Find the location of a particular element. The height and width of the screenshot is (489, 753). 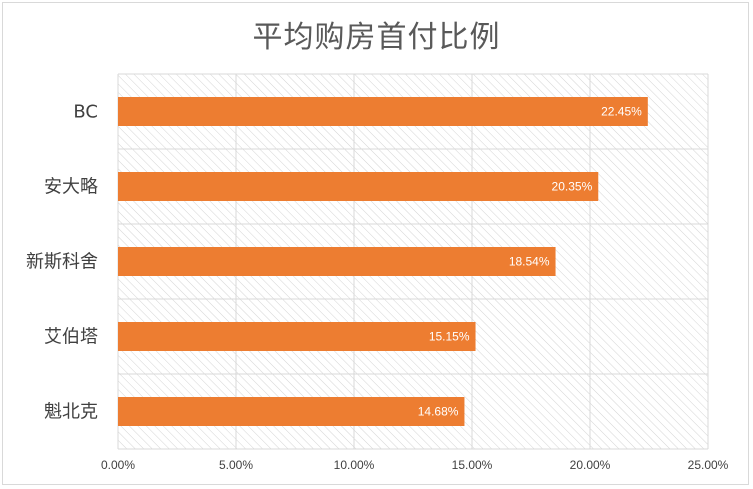

category-label: 魁北克 is located at coordinates (71, 412).